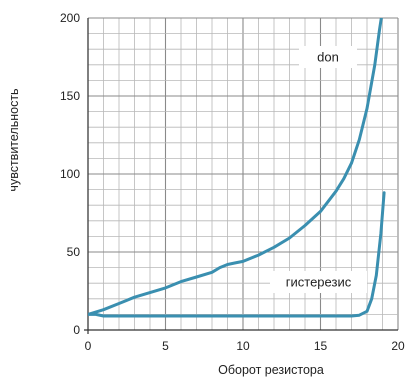 The width and height of the screenshot is (406, 380). Describe the element at coordinates (165, 346) in the screenshot. I see `x-tick-label: 5` at that location.